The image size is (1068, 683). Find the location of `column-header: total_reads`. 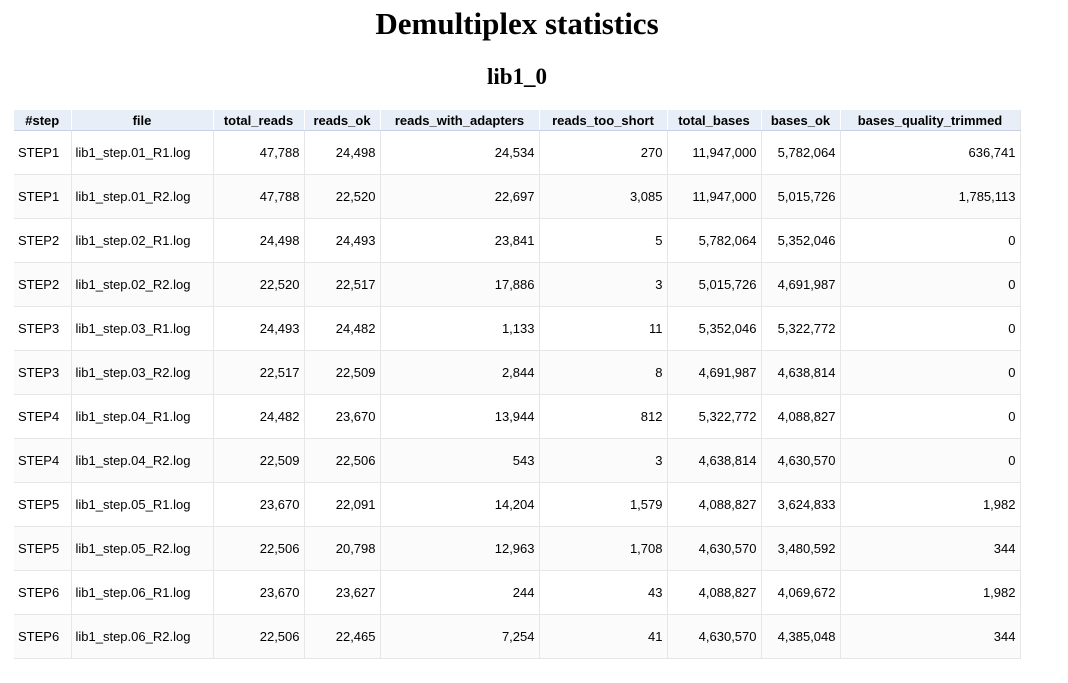

column-header: total_reads is located at coordinates (259, 120).